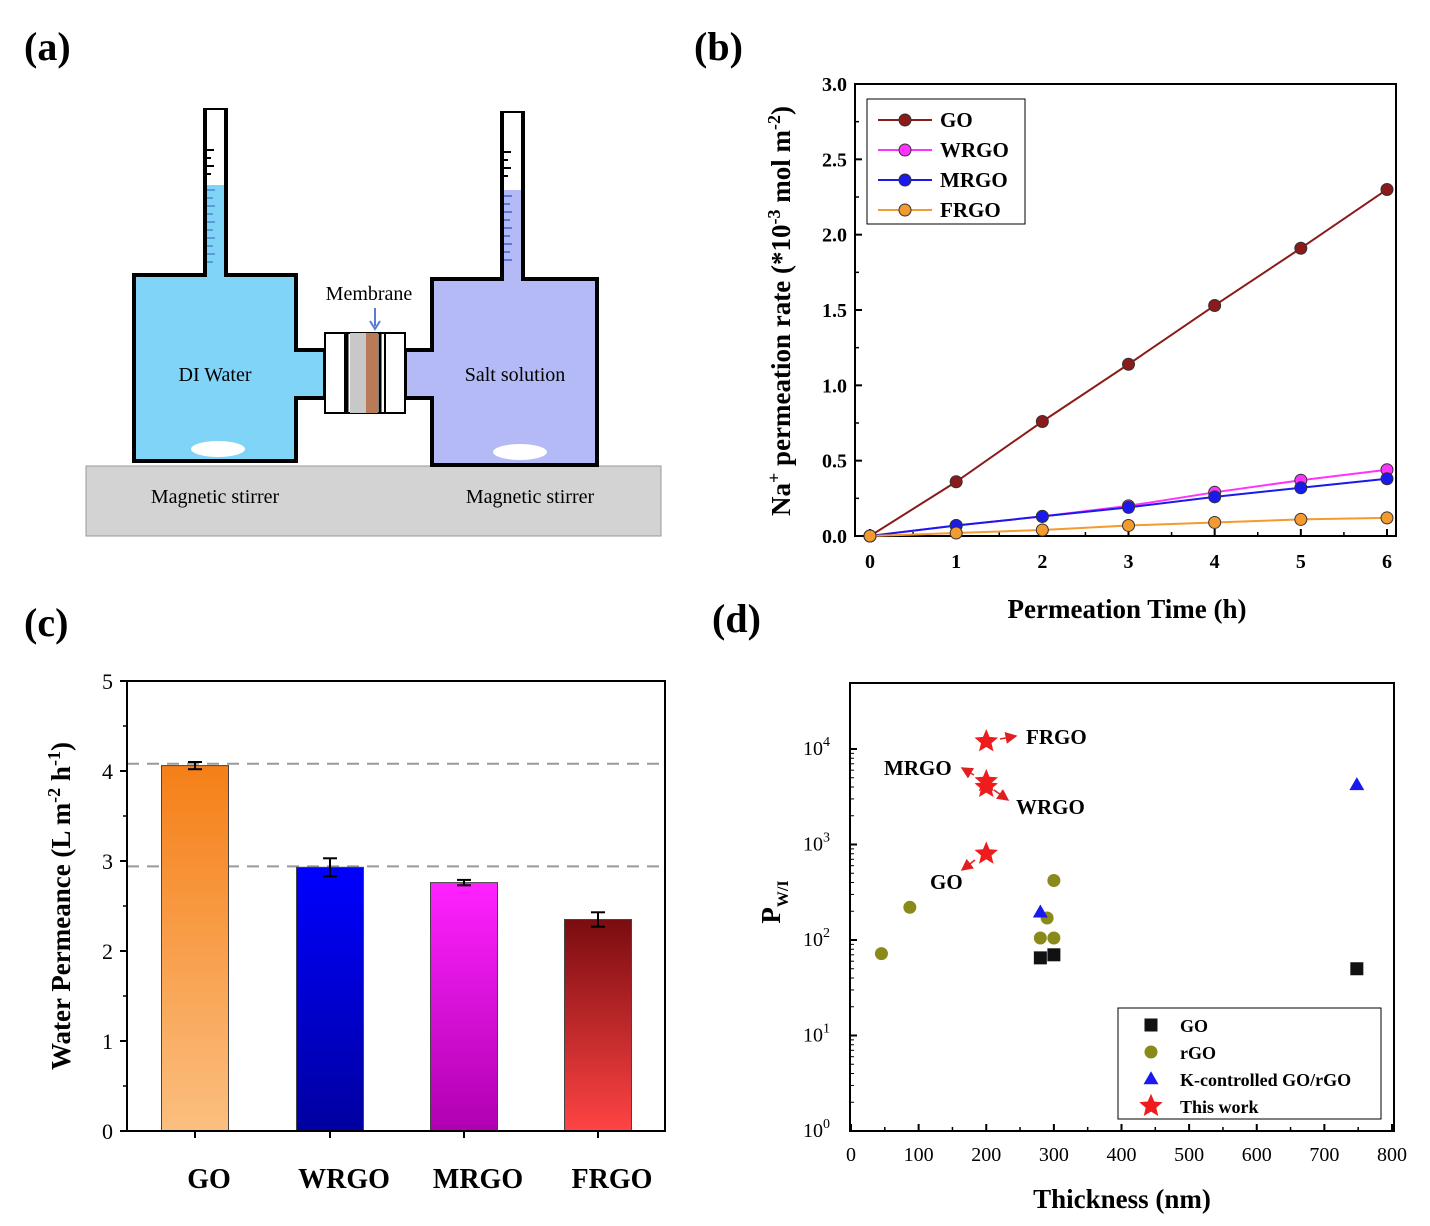 Image resolution: width=1430 pixels, height=1226 pixels. I want to click on chart-d-annotations: FRGO MRGO WRGO GO, so click(985, 809).